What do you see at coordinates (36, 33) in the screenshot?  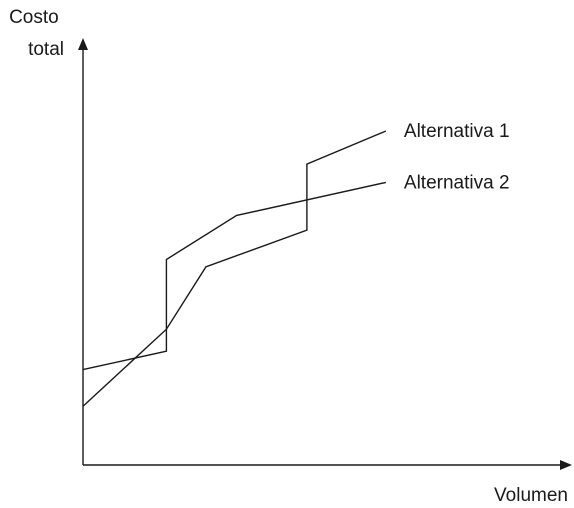 I see `y-axis-label: Costo total` at bounding box center [36, 33].